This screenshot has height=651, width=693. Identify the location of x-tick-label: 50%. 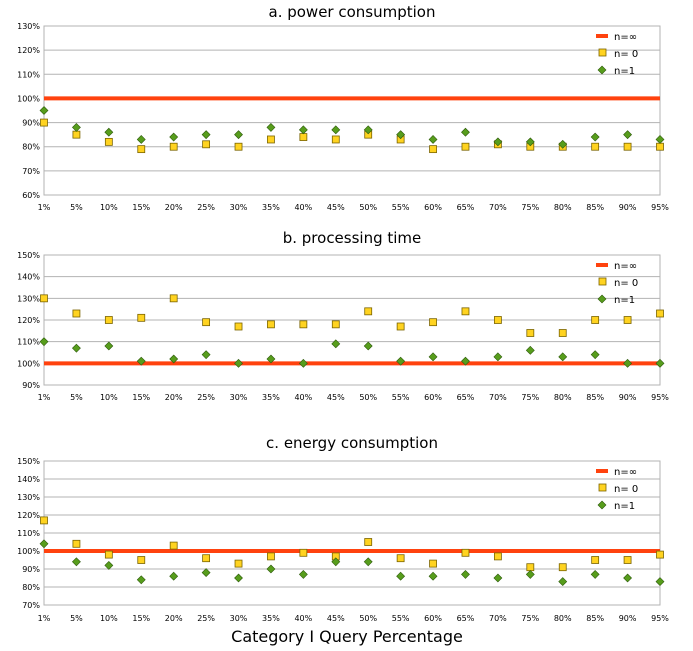
(368, 618).